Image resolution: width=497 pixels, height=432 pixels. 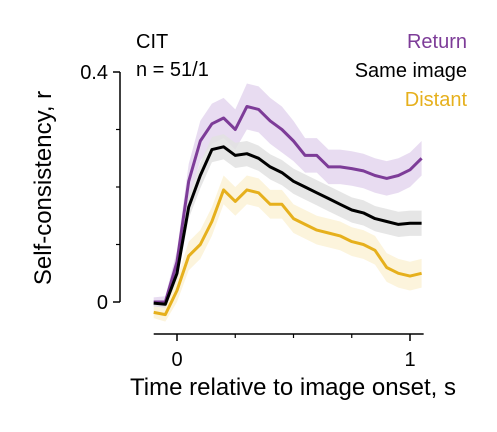 I want to click on x-tick-label: 1, so click(x=409, y=360).